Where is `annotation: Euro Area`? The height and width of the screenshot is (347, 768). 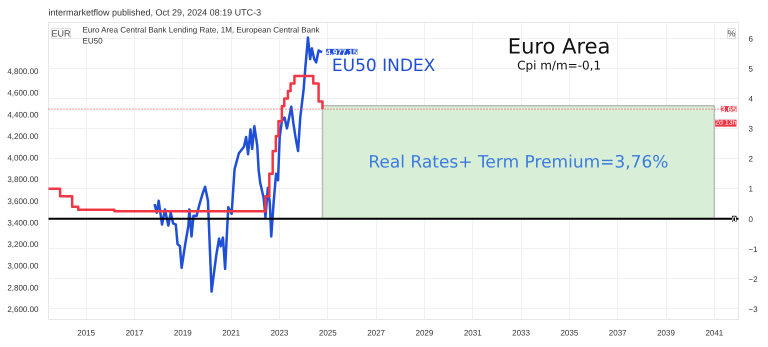 annotation: Euro Area is located at coordinates (559, 46).